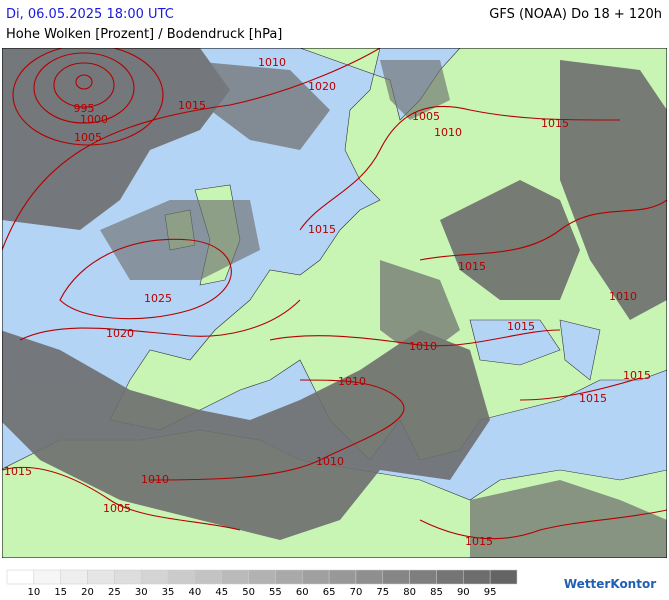 The width and height of the screenshot is (669, 600). What do you see at coordinates (84, 108) in the screenshot?
I see `isobar-label: 995` at bounding box center [84, 108].